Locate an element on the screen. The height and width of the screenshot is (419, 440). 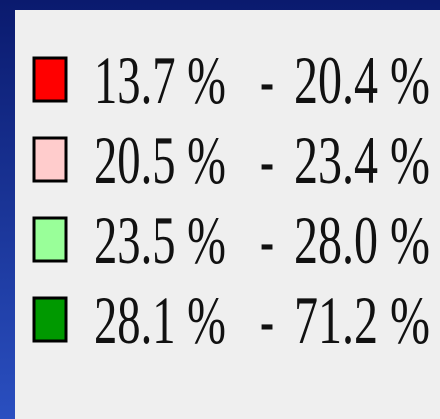
range-from: 20.5 % is located at coordinates (160, 160).